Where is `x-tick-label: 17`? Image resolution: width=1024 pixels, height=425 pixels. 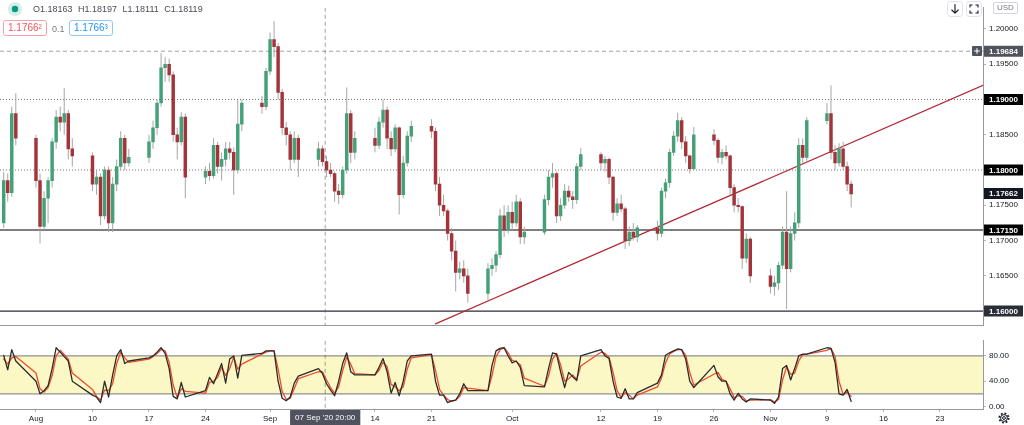 x-tick-label: 17 is located at coordinates (149, 418).